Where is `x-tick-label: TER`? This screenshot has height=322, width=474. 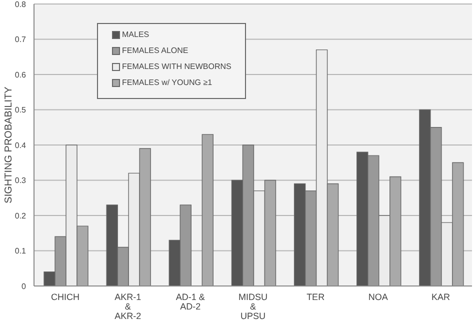
x-tick-label: TER is located at coordinates (316, 297).